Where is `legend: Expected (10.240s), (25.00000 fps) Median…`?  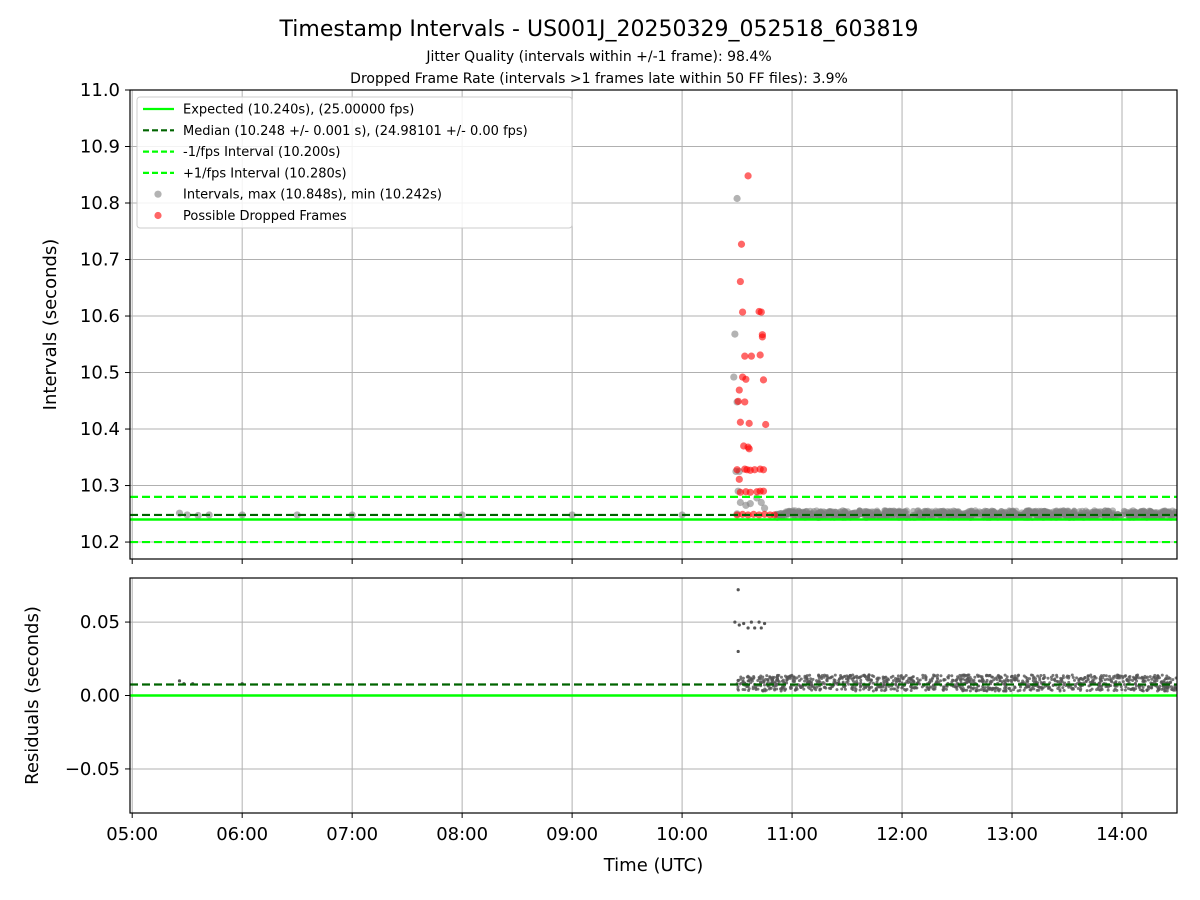 legend: Expected (10.240s), (25.00000 fps) Median… is located at coordinates (354, 162).